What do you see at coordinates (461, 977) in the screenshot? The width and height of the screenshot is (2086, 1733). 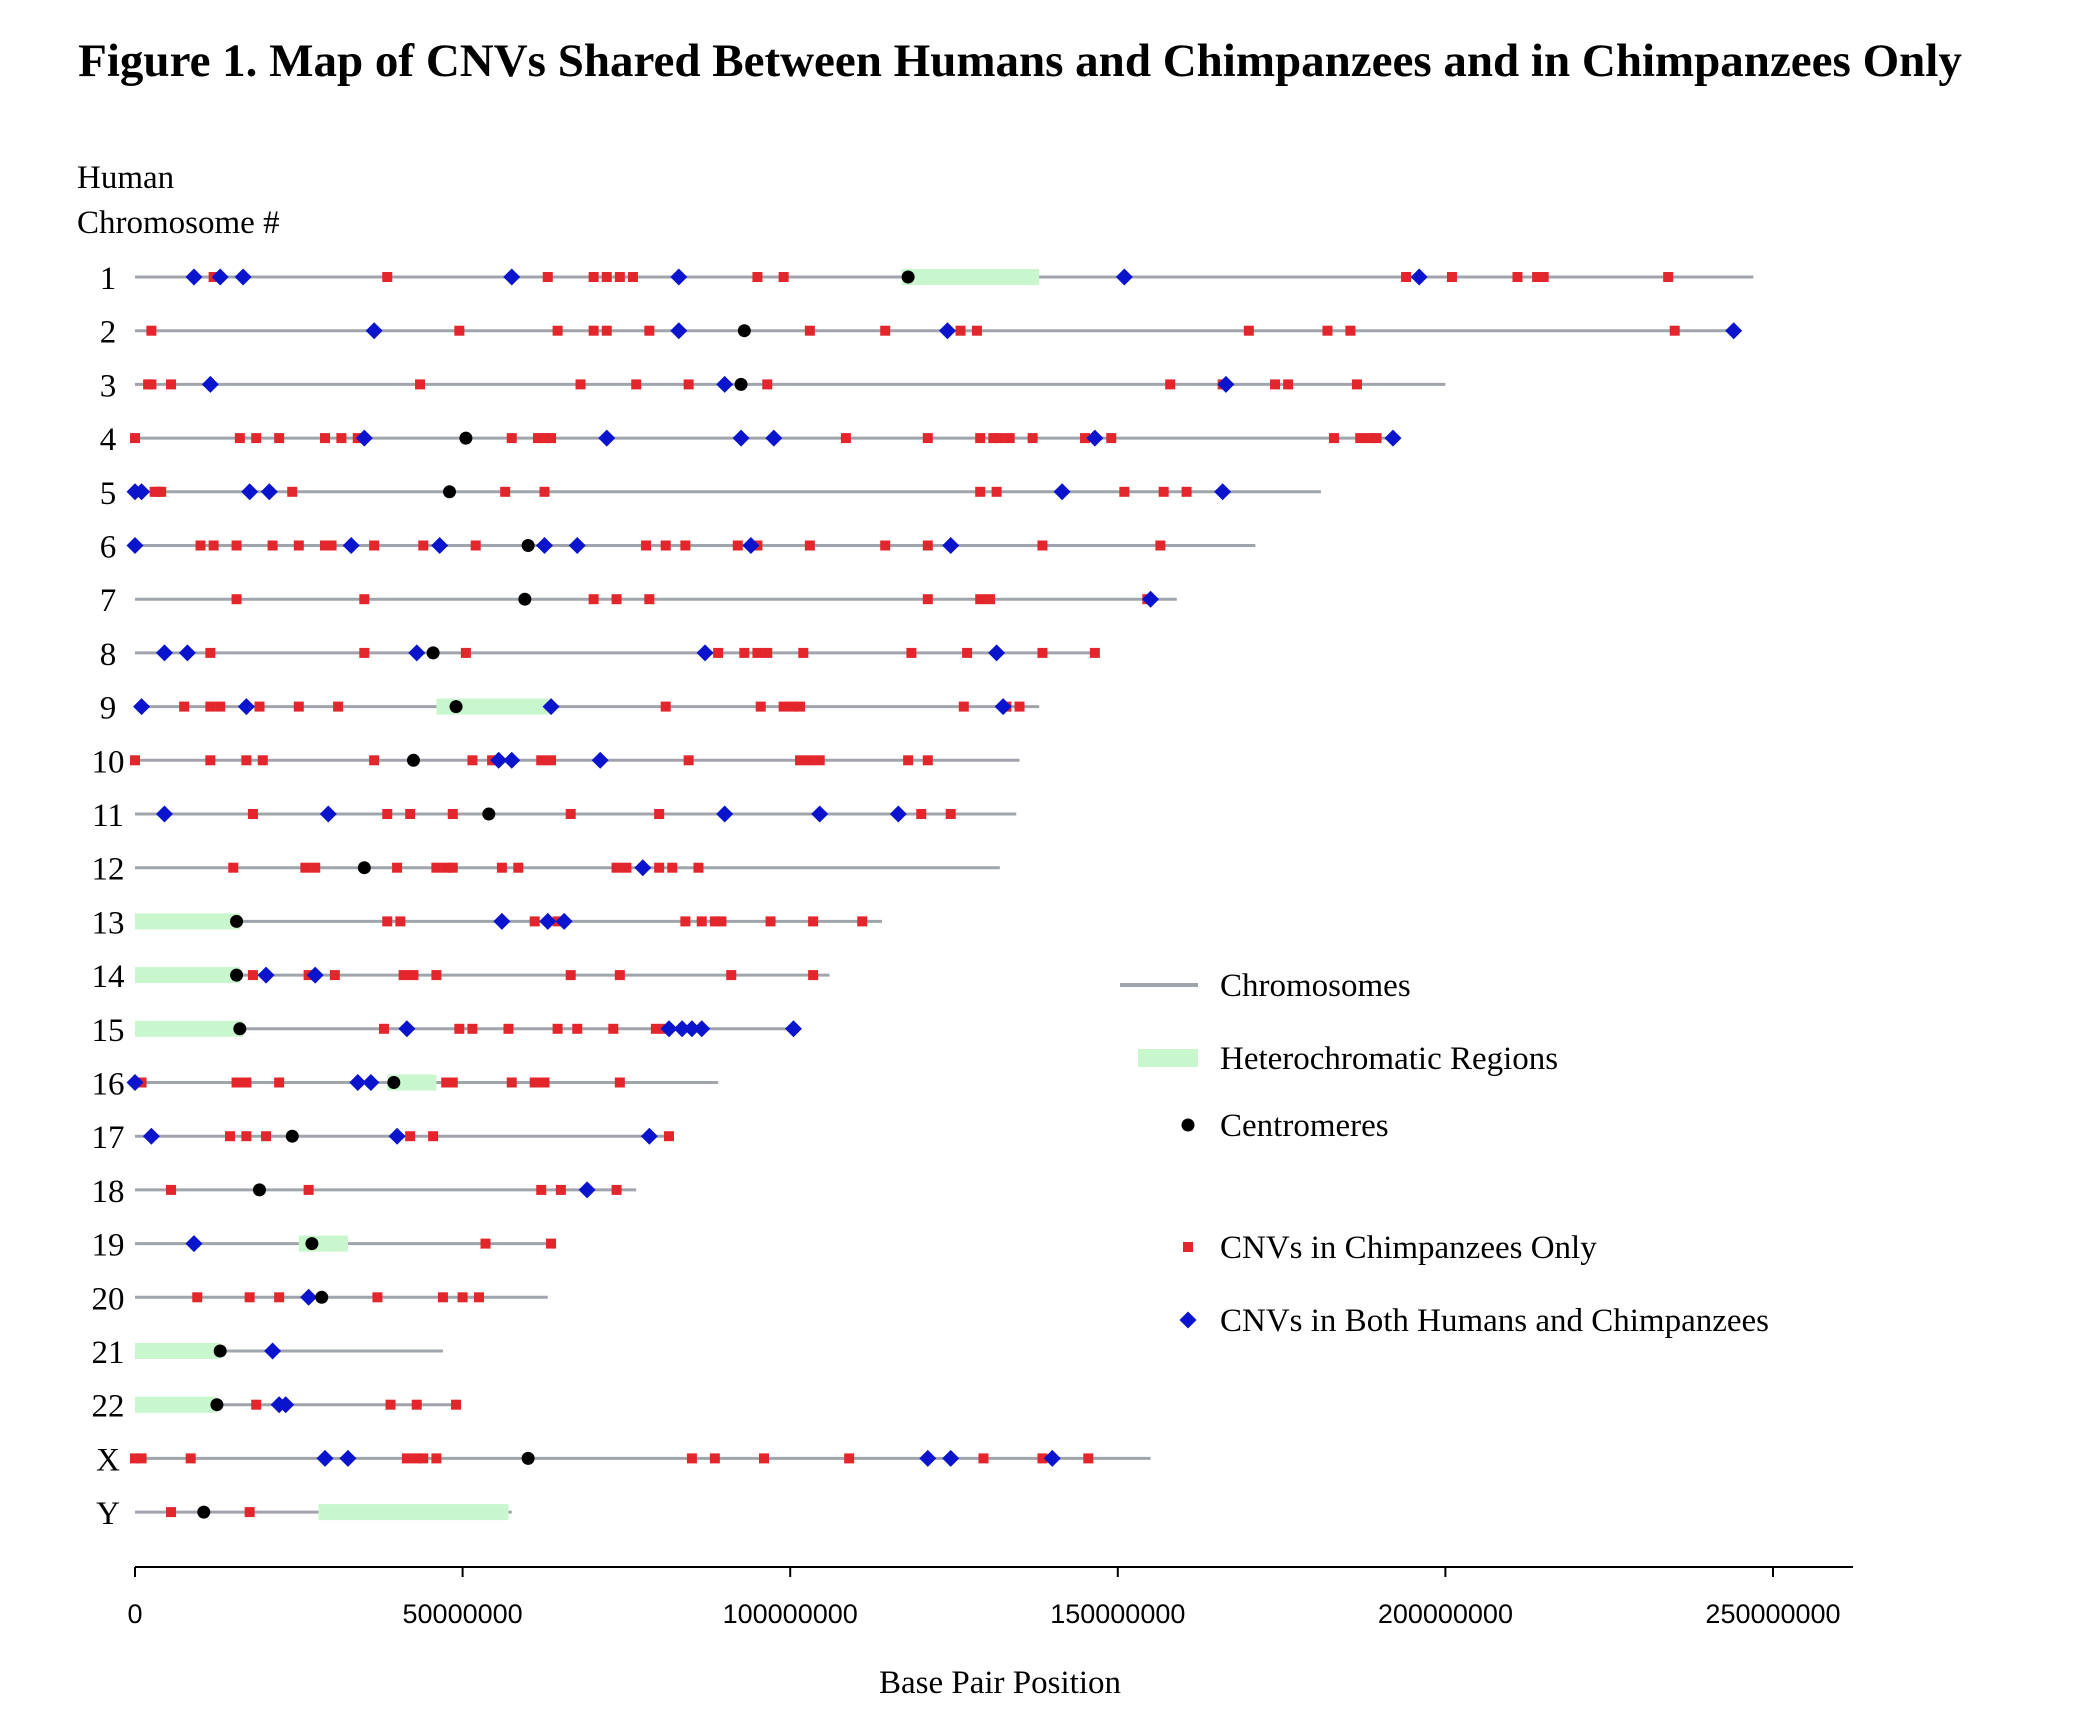 I see `chromosome-row-14: 14` at bounding box center [461, 977].